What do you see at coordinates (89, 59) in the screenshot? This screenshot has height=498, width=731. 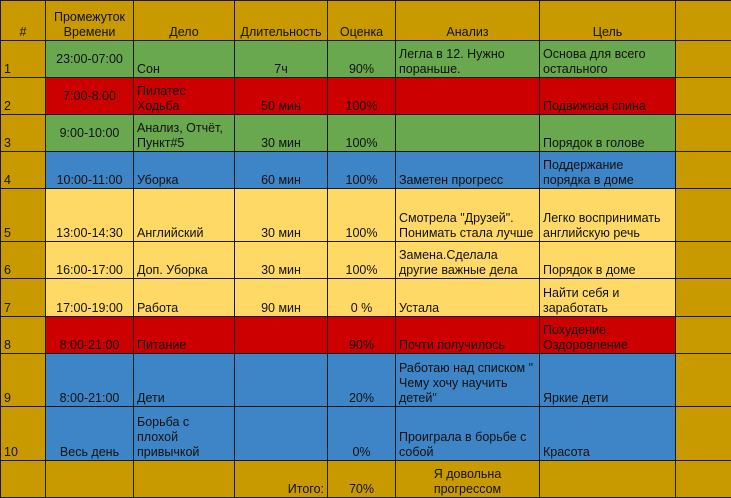 I see `time-cell: 23:00-07:00` at bounding box center [89, 59].